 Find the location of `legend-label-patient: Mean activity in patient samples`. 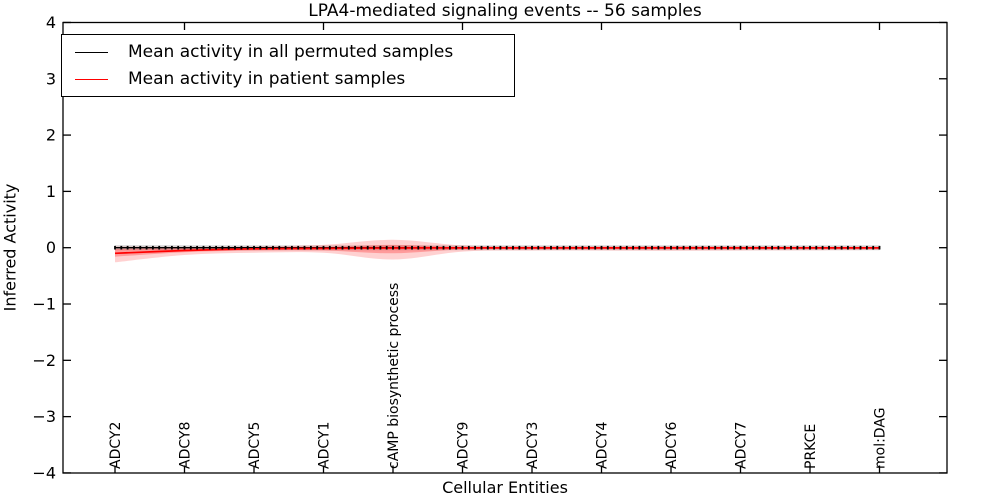

legend-label-patient: Mean activity in patient samples is located at coordinates (267, 79).